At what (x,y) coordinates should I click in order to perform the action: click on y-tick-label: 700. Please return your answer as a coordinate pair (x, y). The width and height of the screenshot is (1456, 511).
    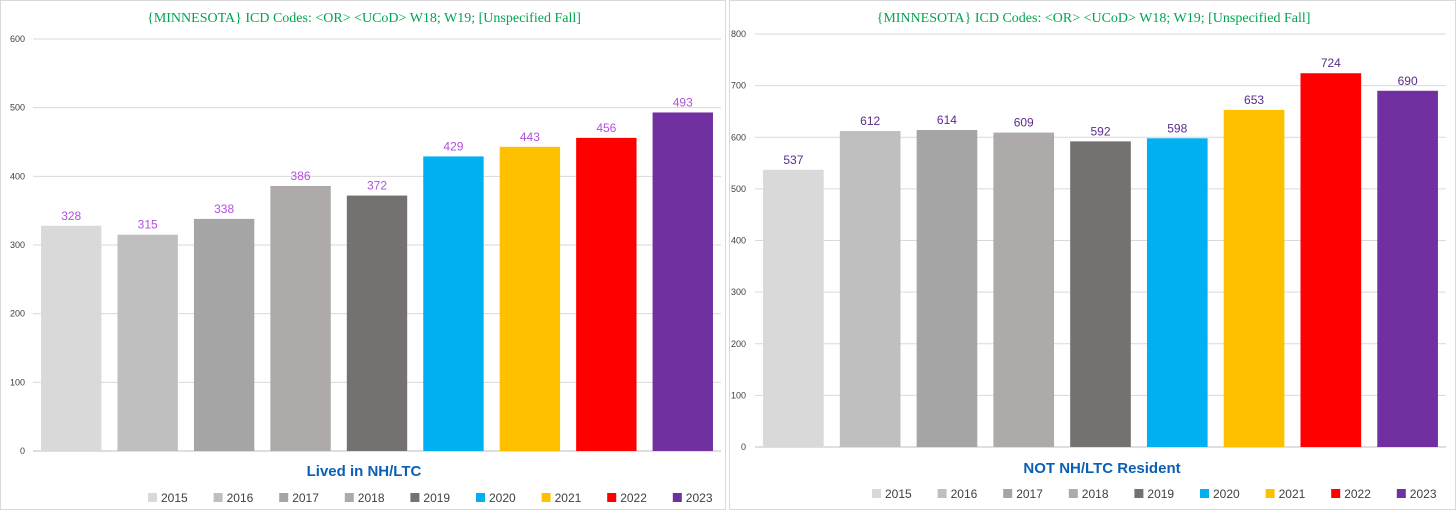
    Looking at the image, I should click on (738, 86).